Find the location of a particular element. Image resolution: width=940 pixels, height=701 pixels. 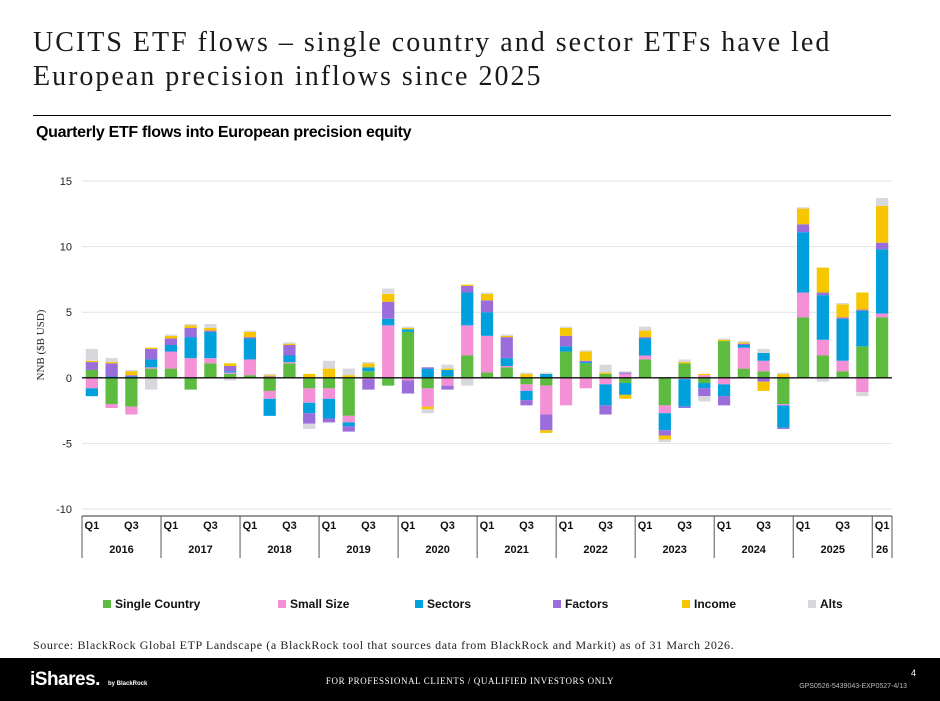

legend-label: Income is located at coordinates (715, 604).